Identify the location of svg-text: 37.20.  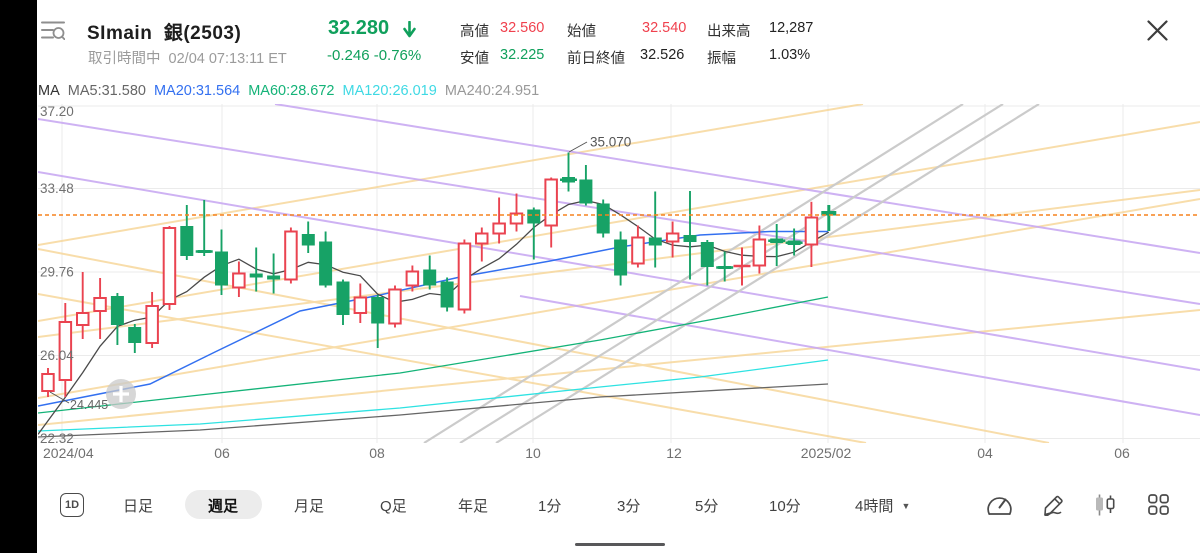
(57, 111).